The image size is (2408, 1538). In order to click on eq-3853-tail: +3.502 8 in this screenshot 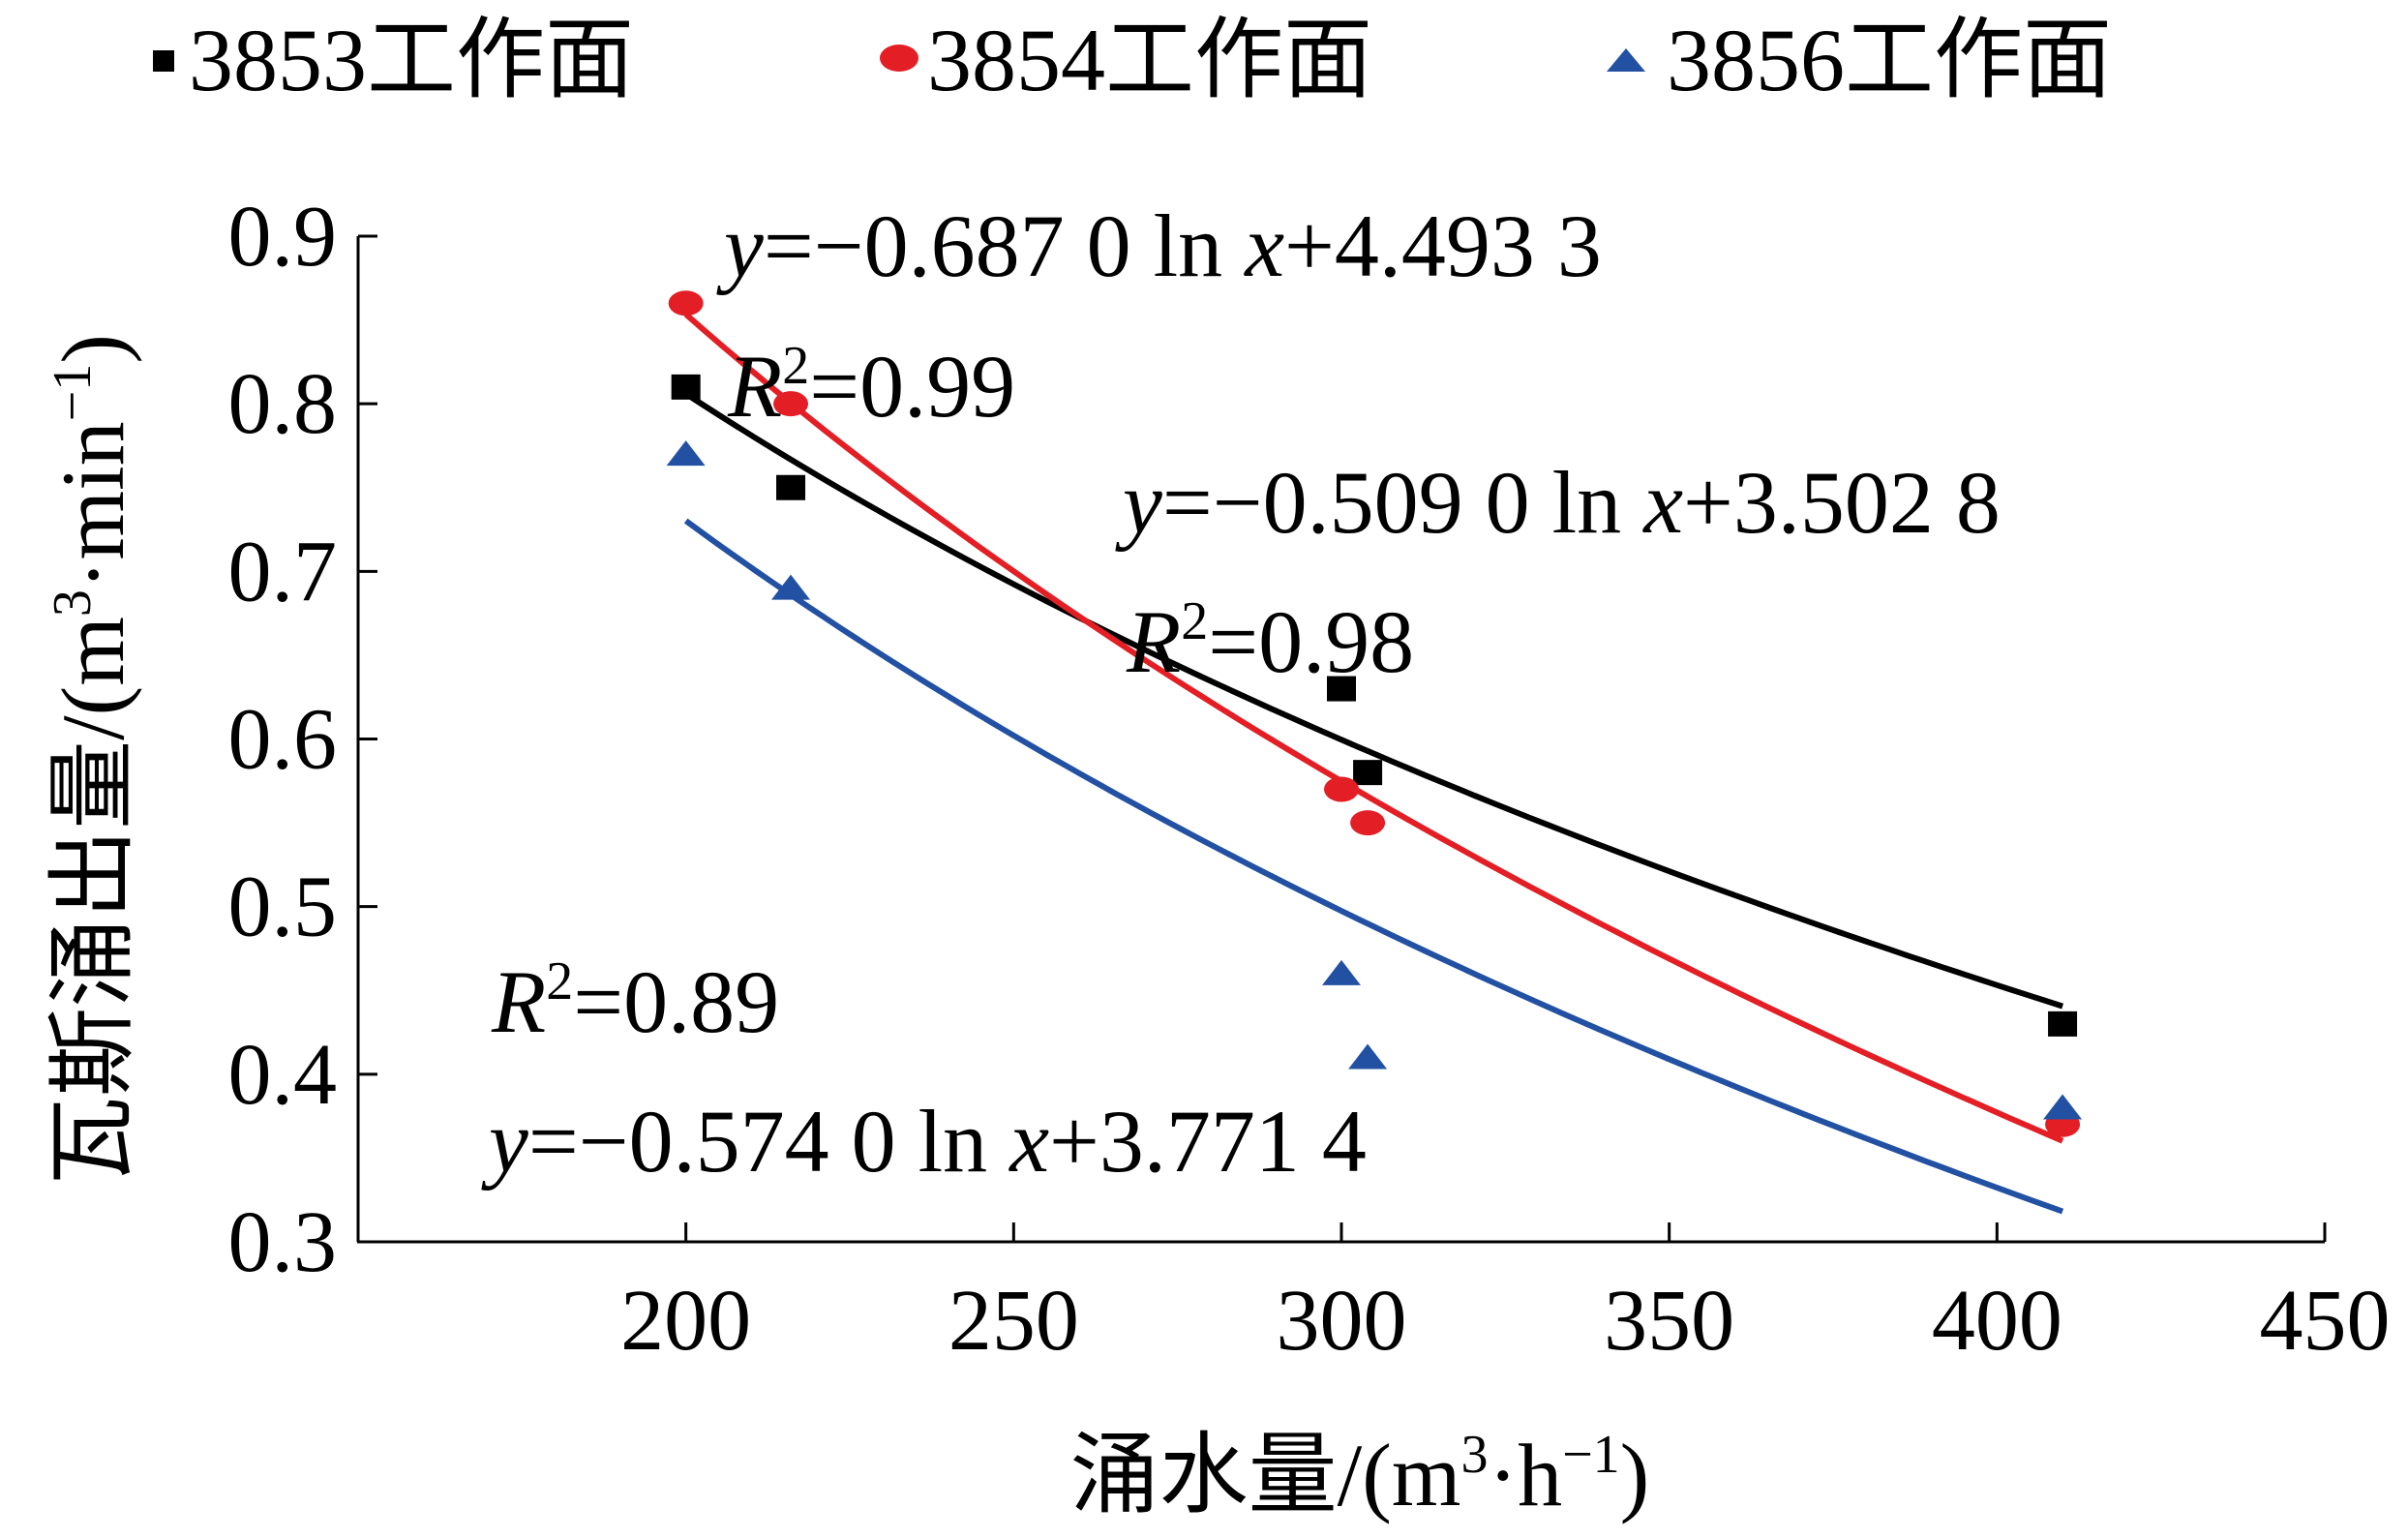, I will do `click(1842, 503)`.